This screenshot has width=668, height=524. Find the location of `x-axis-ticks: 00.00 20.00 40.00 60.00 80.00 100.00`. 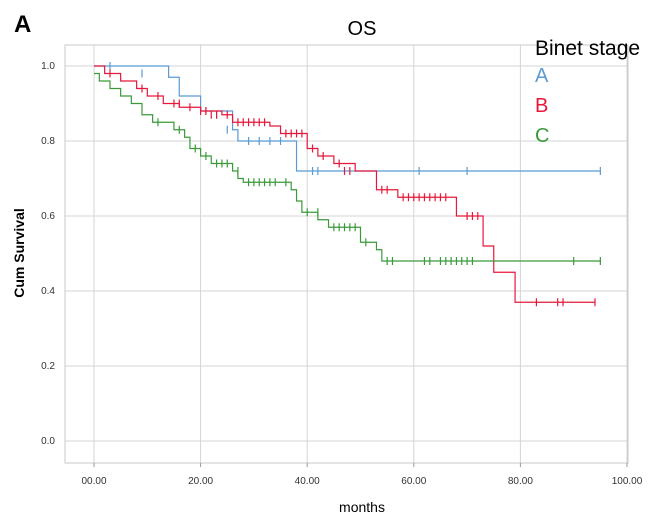

x-axis-ticks: 00.00 20.00 40.00 60.00 80.00 100.00 is located at coordinates (362, 475).